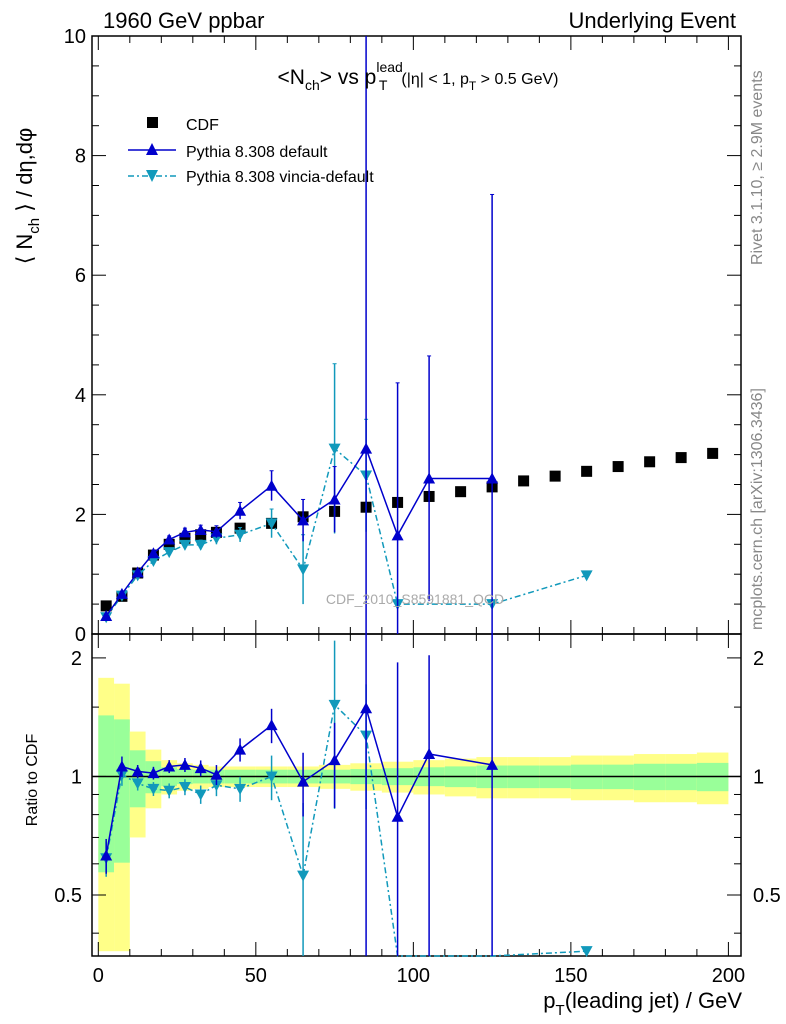  Describe the element at coordinates (280, 177) in the screenshot. I see `legend-label-vincia: Pythia 8.308 vincia-default` at that location.